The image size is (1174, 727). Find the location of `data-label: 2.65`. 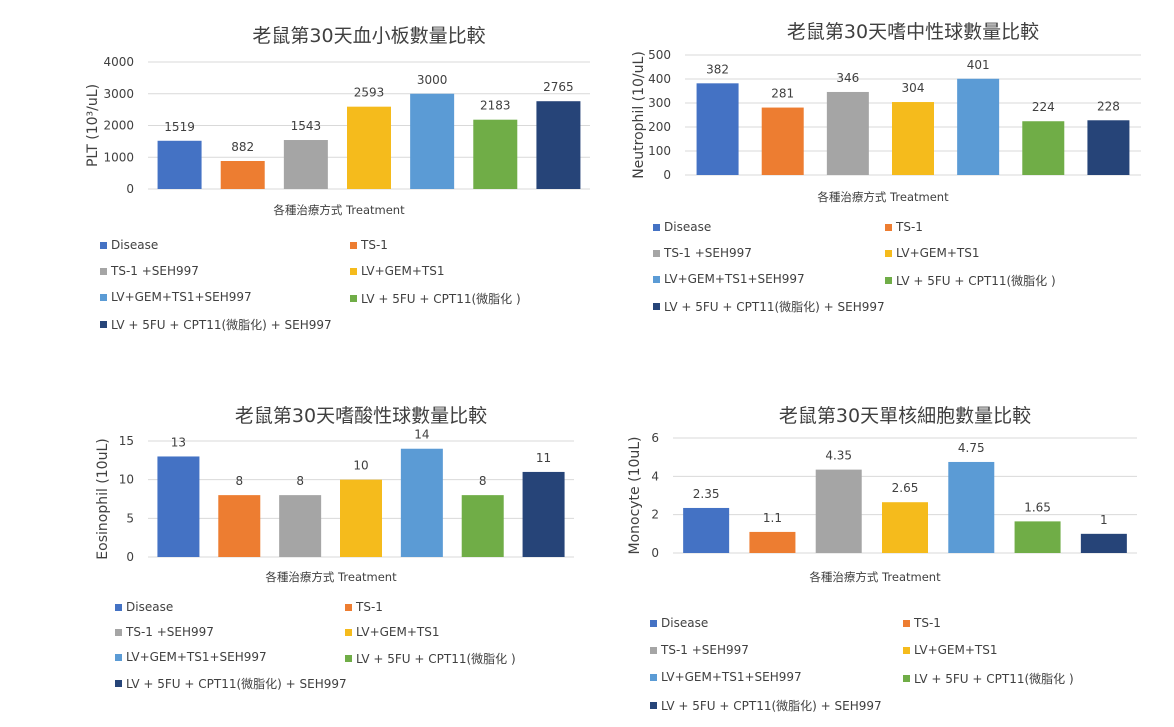

data-label: 2.65 is located at coordinates (905, 488).